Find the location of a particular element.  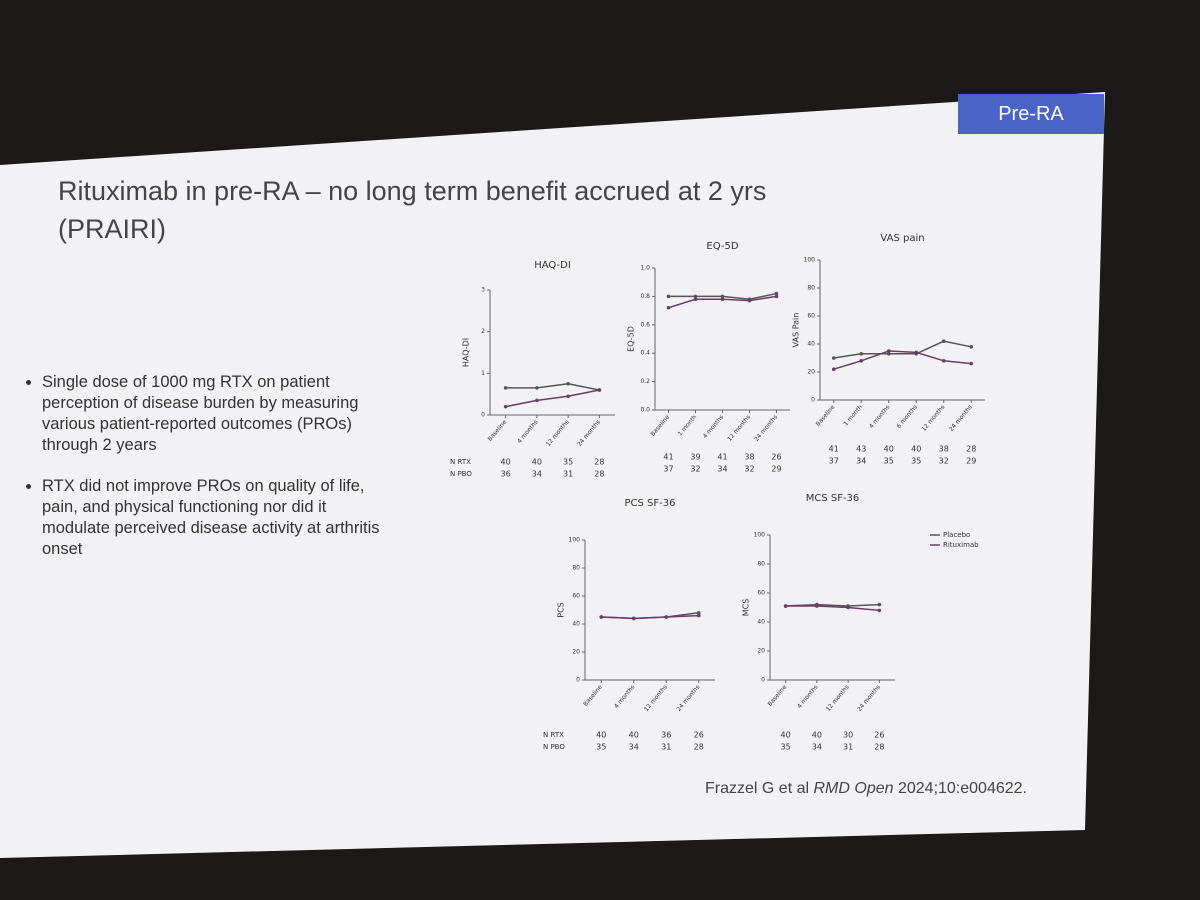

section-tag: Pre-RA is located at coordinates (1031, 114).